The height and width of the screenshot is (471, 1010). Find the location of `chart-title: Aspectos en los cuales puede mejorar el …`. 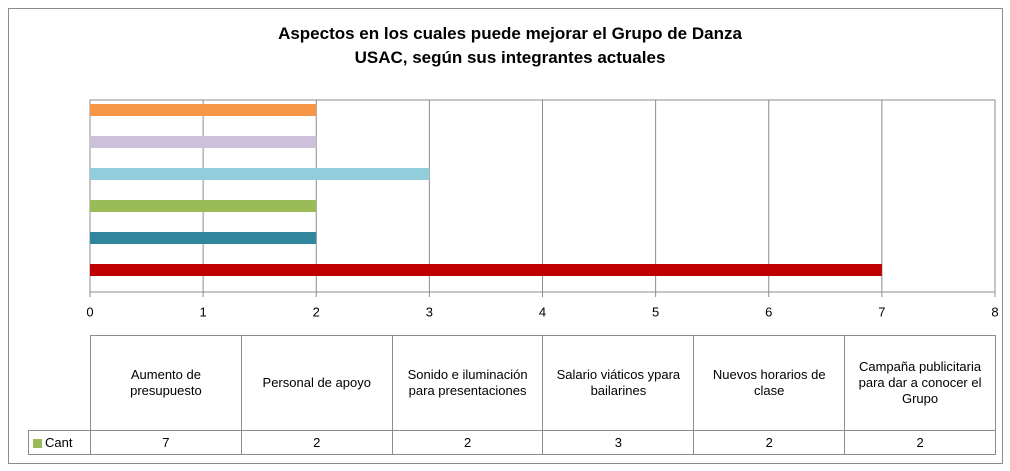

chart-title: Aspectos en los cuales puede mejorar el … is located at coordinates (510, 45).